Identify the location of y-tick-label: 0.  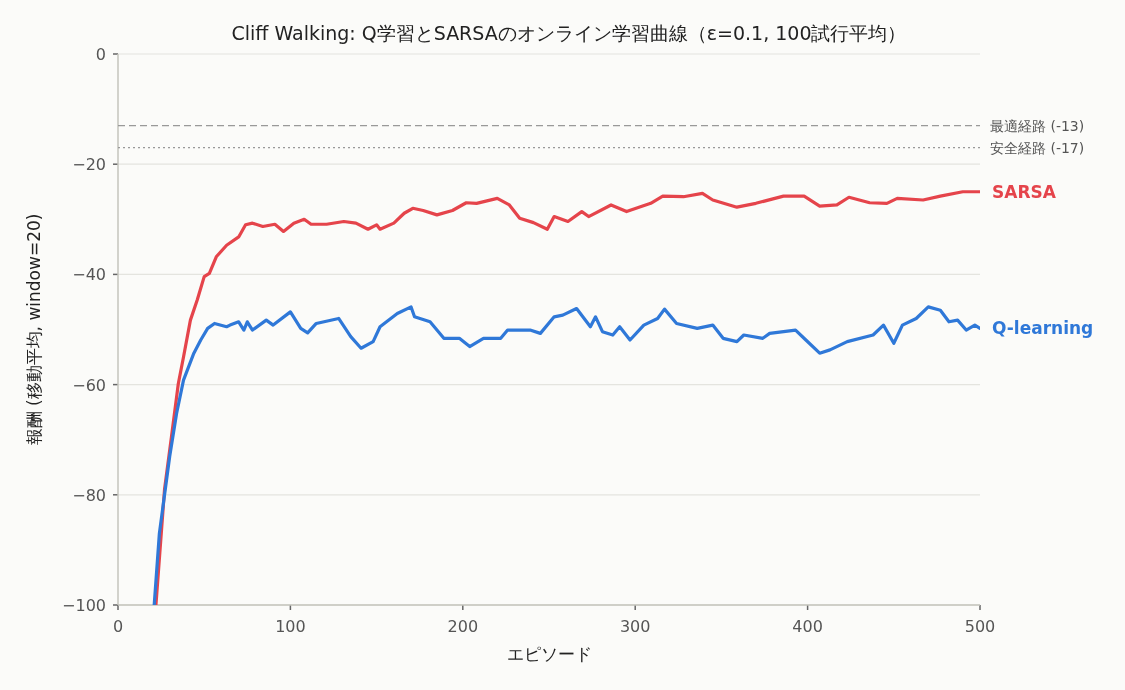
(100, 54).